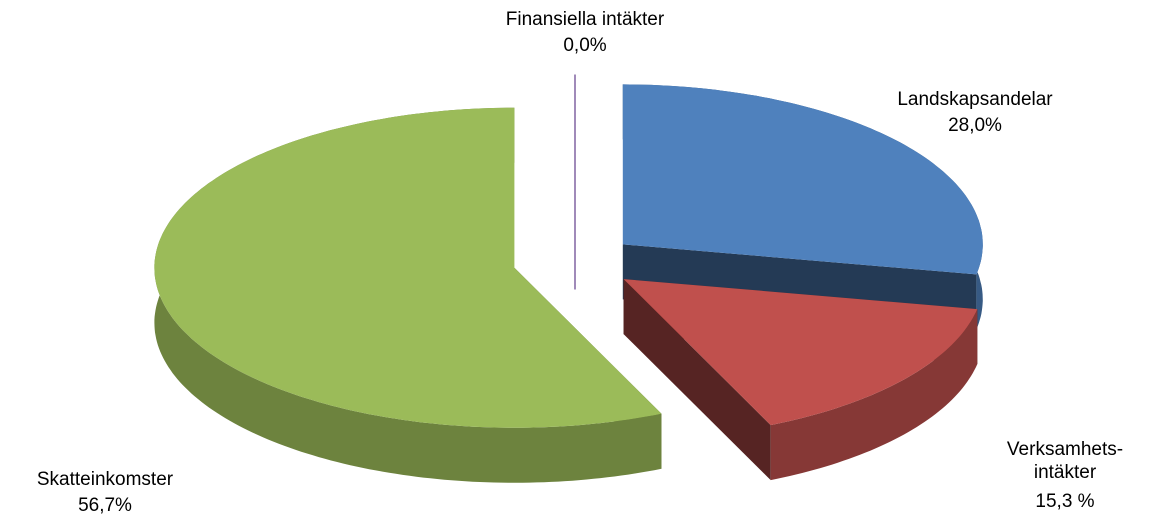  Describe the element at coordinates (975, 125) in the screenshot. I see `value-label: 28,0%` at that location.